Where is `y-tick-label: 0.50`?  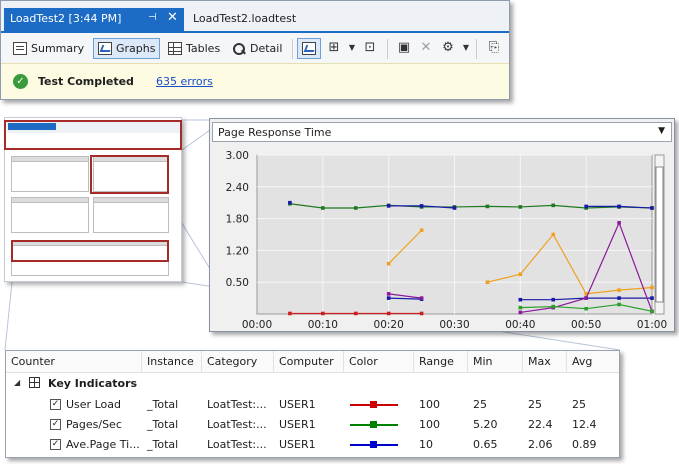
y-tick-label: 0.50 is located at coordinates (237, 283).